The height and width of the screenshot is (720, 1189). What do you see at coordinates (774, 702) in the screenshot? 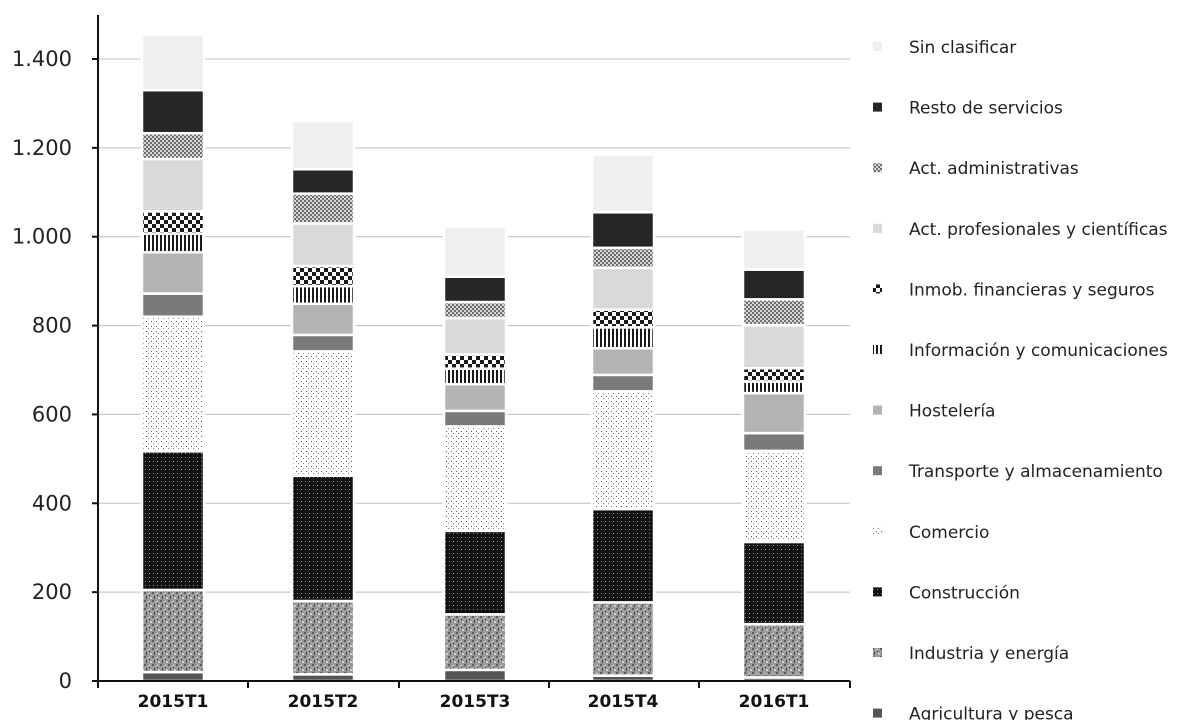
I see `x-tick-label: 2016T1` at bounding box center [774, 702].